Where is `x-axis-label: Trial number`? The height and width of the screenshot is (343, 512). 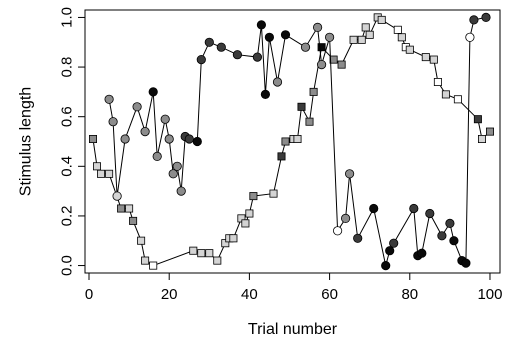 x-axis-label: Trial number is located at coordinates (293, 329).